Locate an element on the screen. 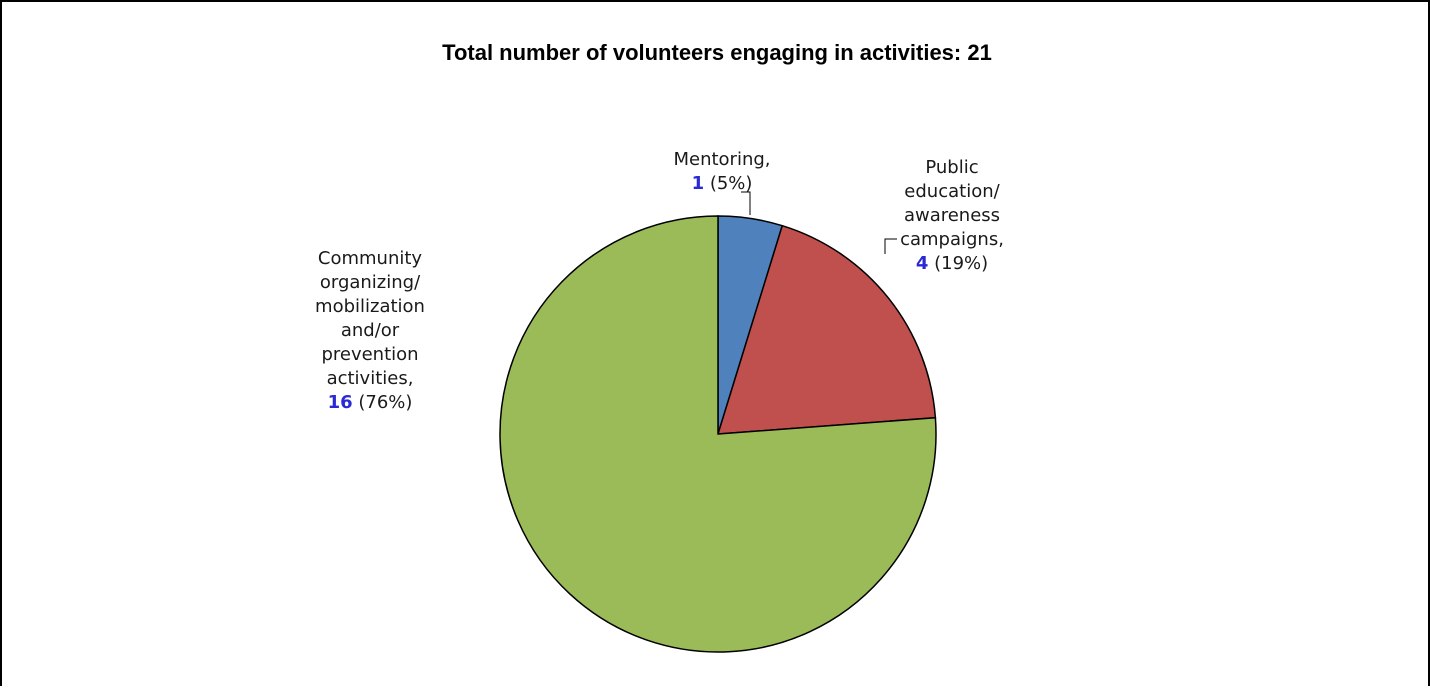 Image resolution: width=1430 pixels, height=688 pixels. leader-lines is located at coordinates (819, 222).